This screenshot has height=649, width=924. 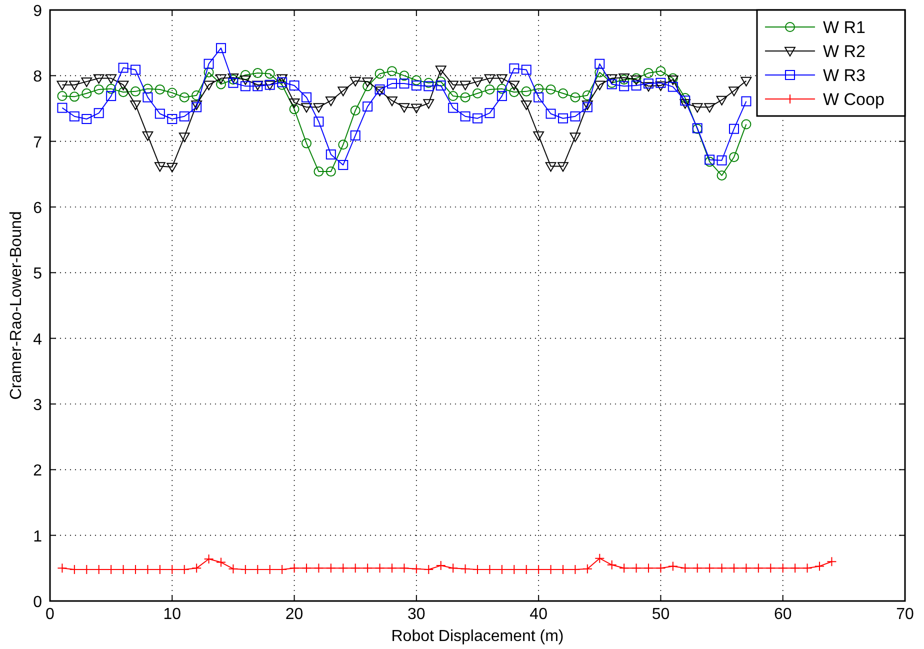 I want to click on x-tick-label: 40, so click(x=539, y=614).